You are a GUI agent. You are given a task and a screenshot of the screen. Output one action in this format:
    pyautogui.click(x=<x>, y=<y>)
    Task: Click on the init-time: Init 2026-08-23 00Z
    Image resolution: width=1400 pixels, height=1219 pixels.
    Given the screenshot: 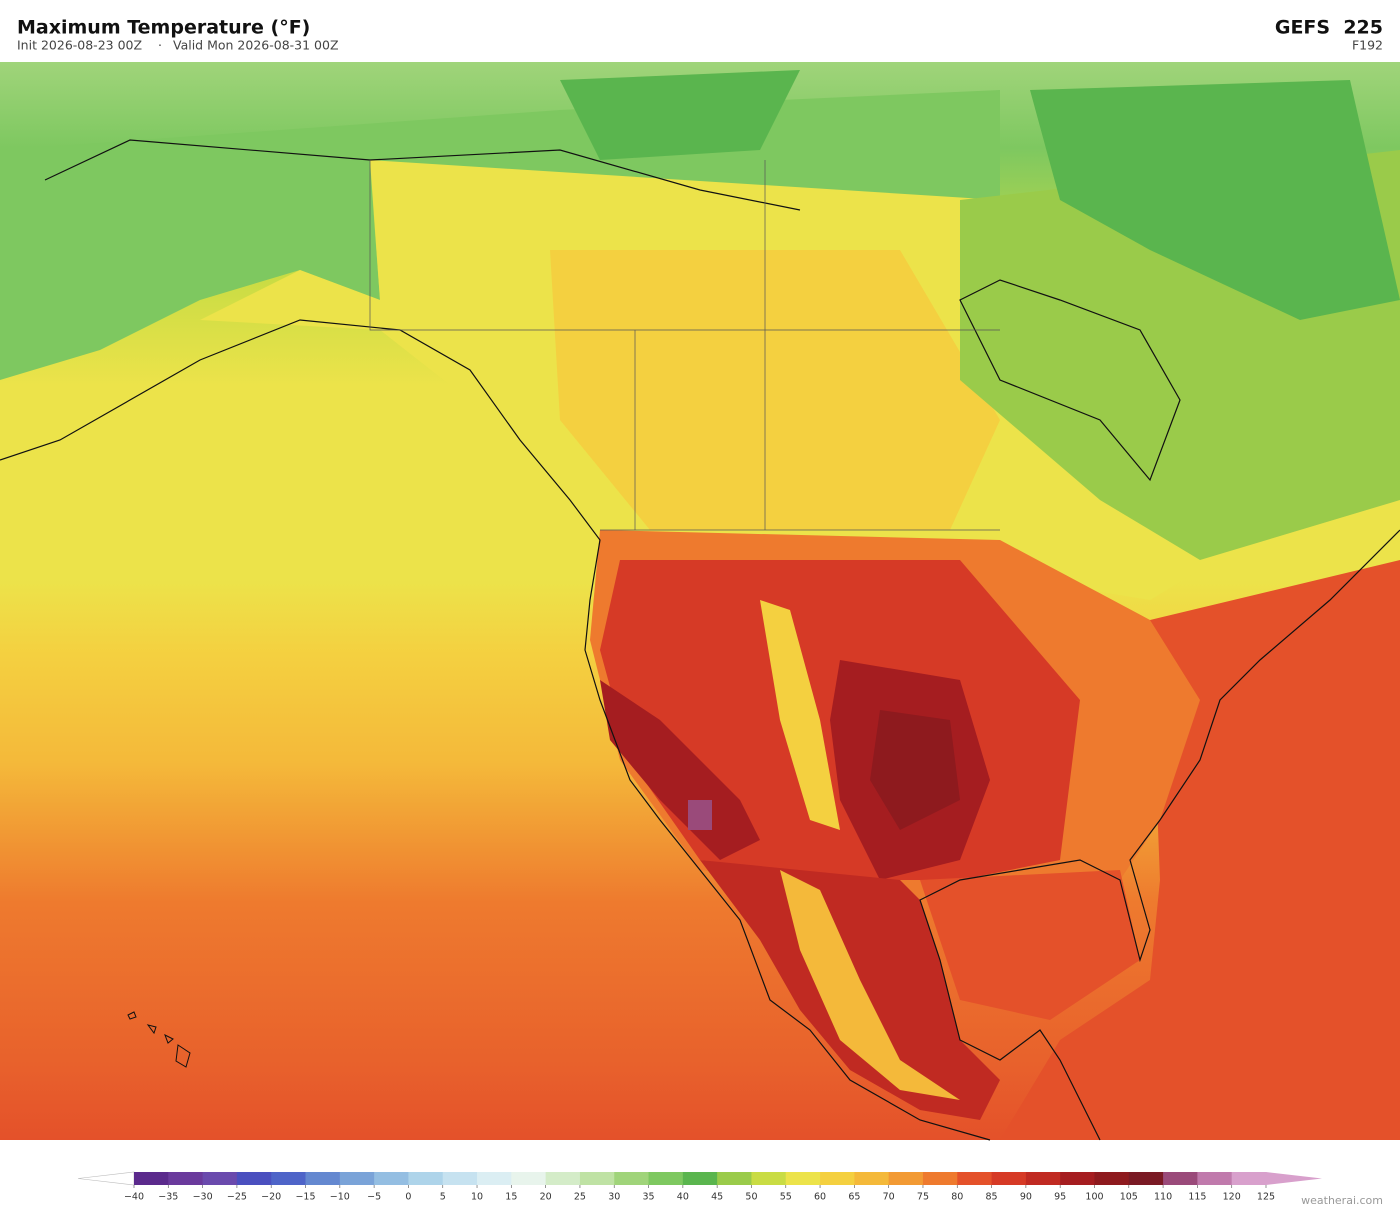 What is the action you would take?
    pyautogui.click(x=79, y=45)
    